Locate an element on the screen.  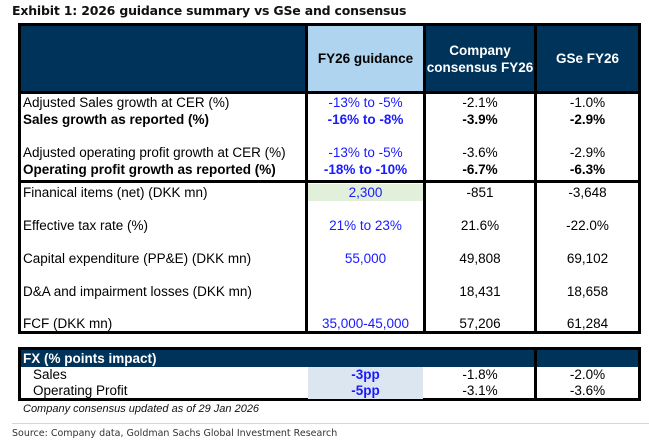
guidance-value: 2,300 is located at coordinates (365, 192).